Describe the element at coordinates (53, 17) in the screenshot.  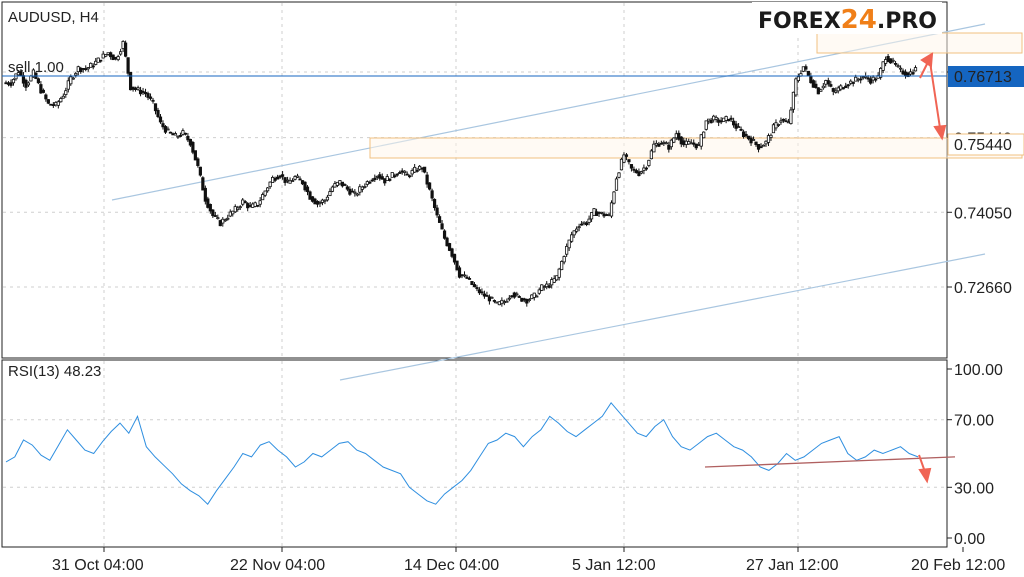
I see `symbol-label: AUDUSD, H4` at that location.